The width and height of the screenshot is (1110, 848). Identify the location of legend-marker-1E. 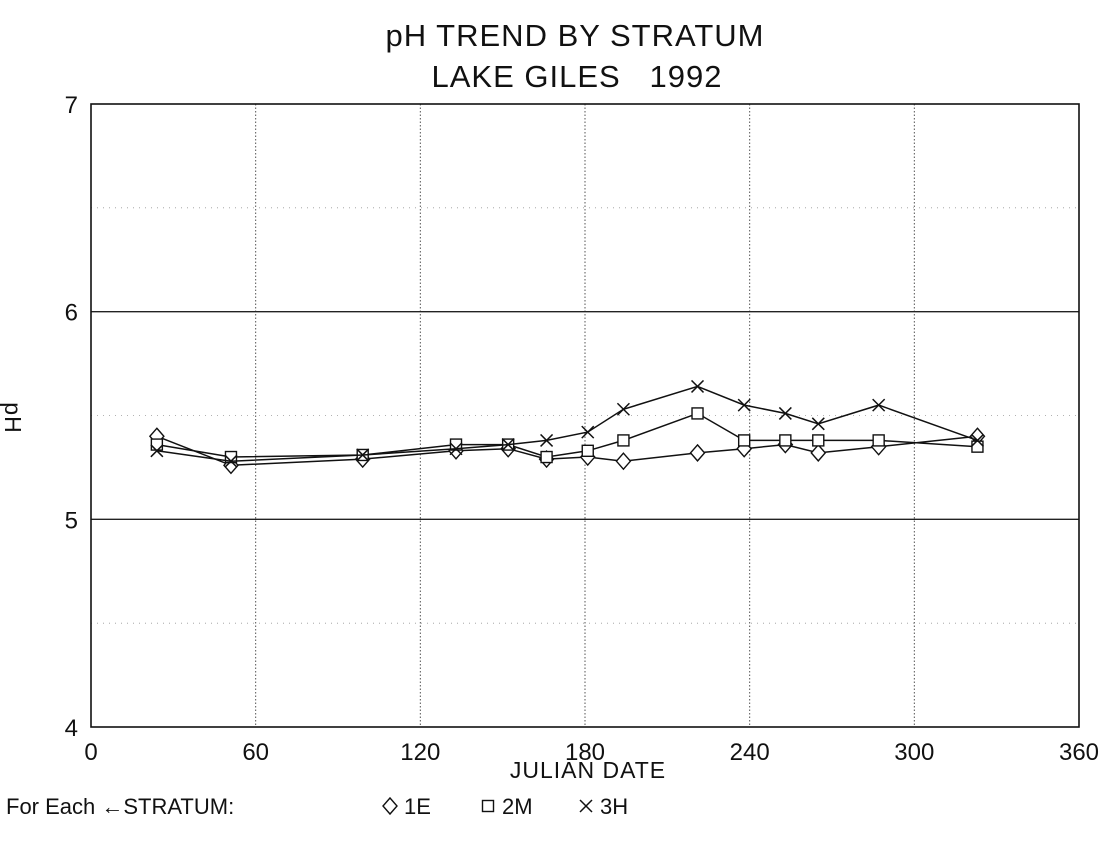
(390, 806).